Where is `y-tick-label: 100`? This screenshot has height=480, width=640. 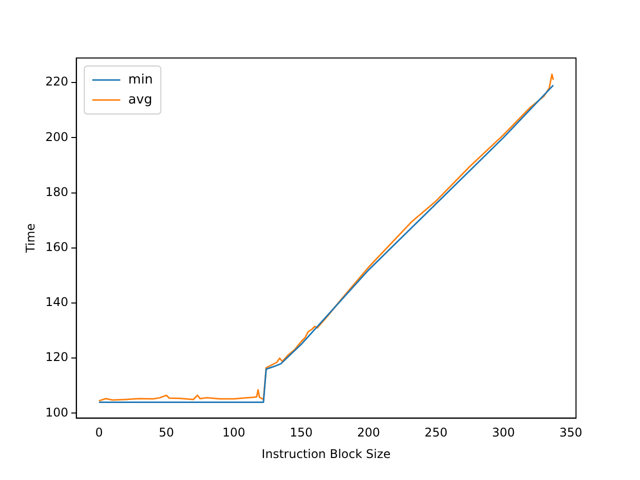 y-tick-label: 100 is located at coordinates (56, 412).